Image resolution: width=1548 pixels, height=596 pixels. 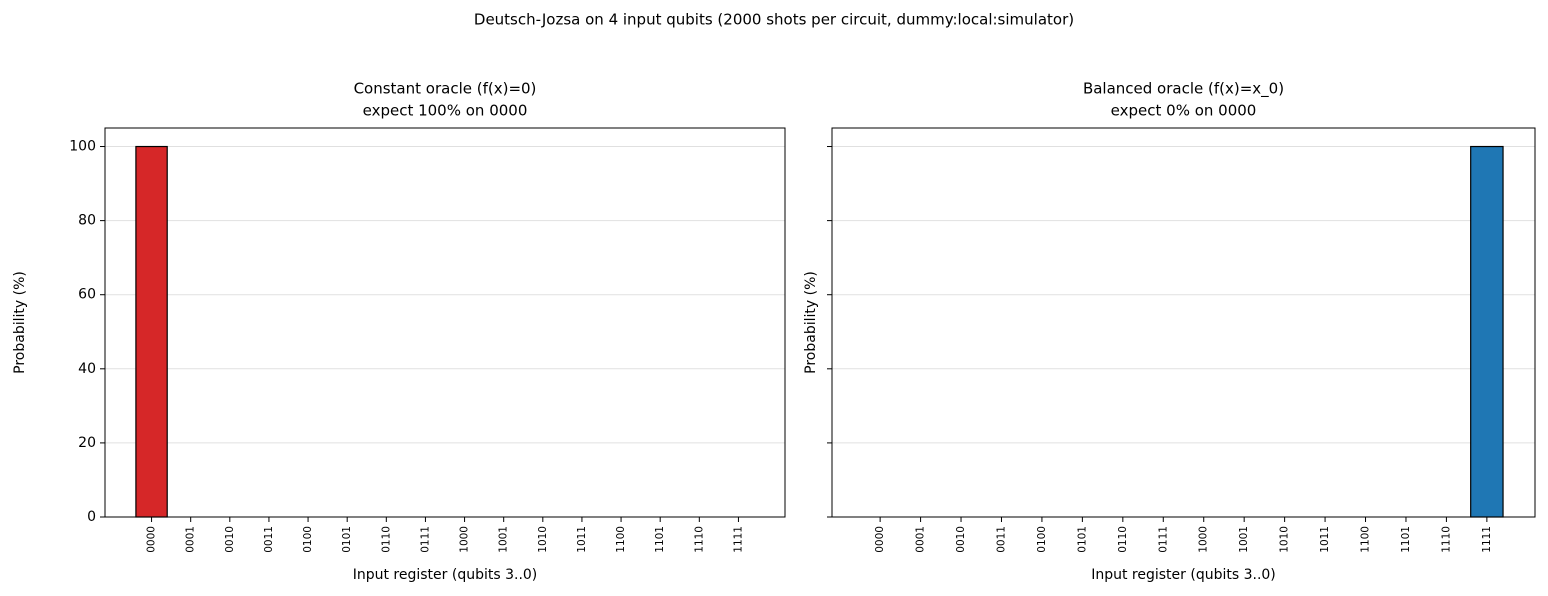 What do you see at coordinates (82, 147) in the screenshot?
I see `y-tick-label: 100` at bounding box center [82, 147].